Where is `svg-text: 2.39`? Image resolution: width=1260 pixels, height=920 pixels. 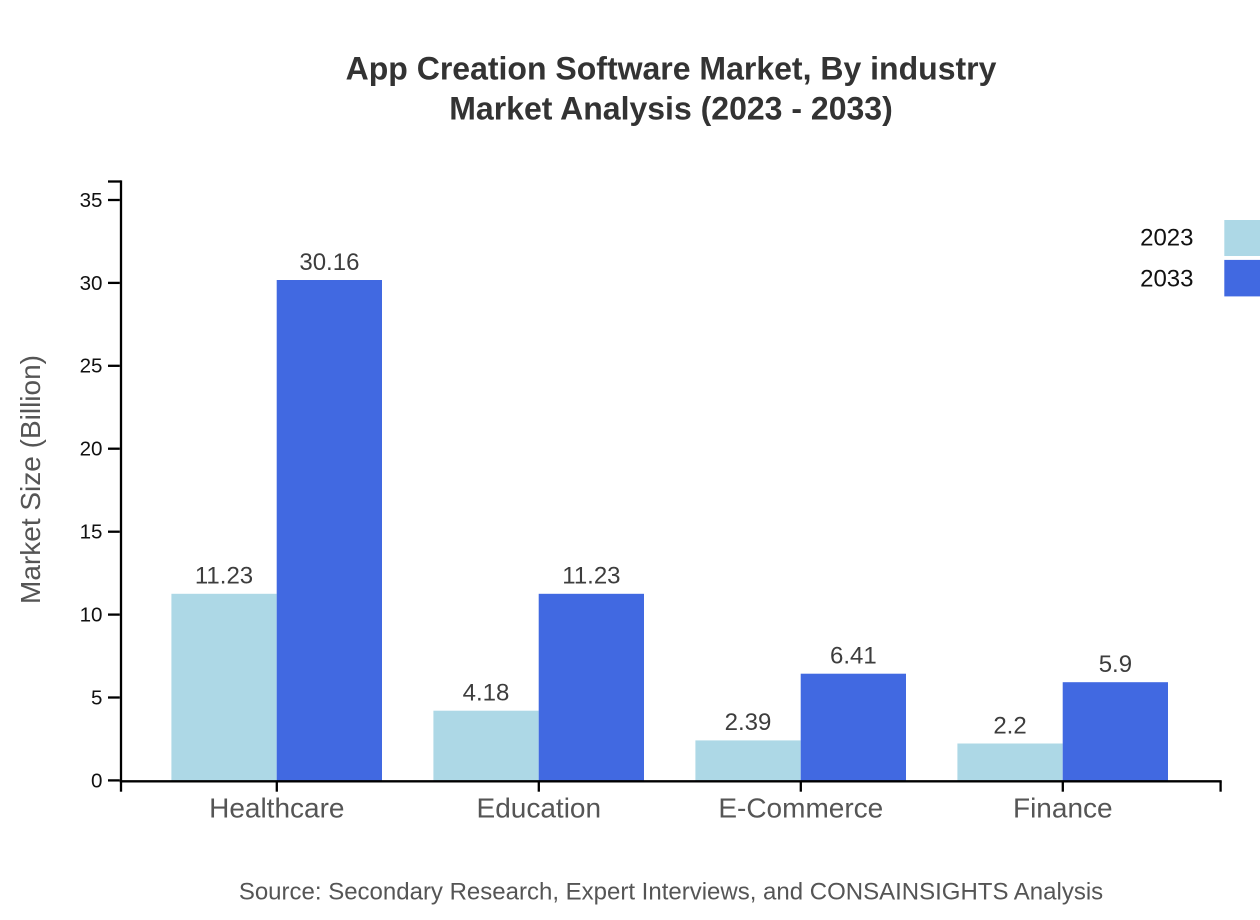 svg-text: 2.39 is located at coordinates (748, 722).